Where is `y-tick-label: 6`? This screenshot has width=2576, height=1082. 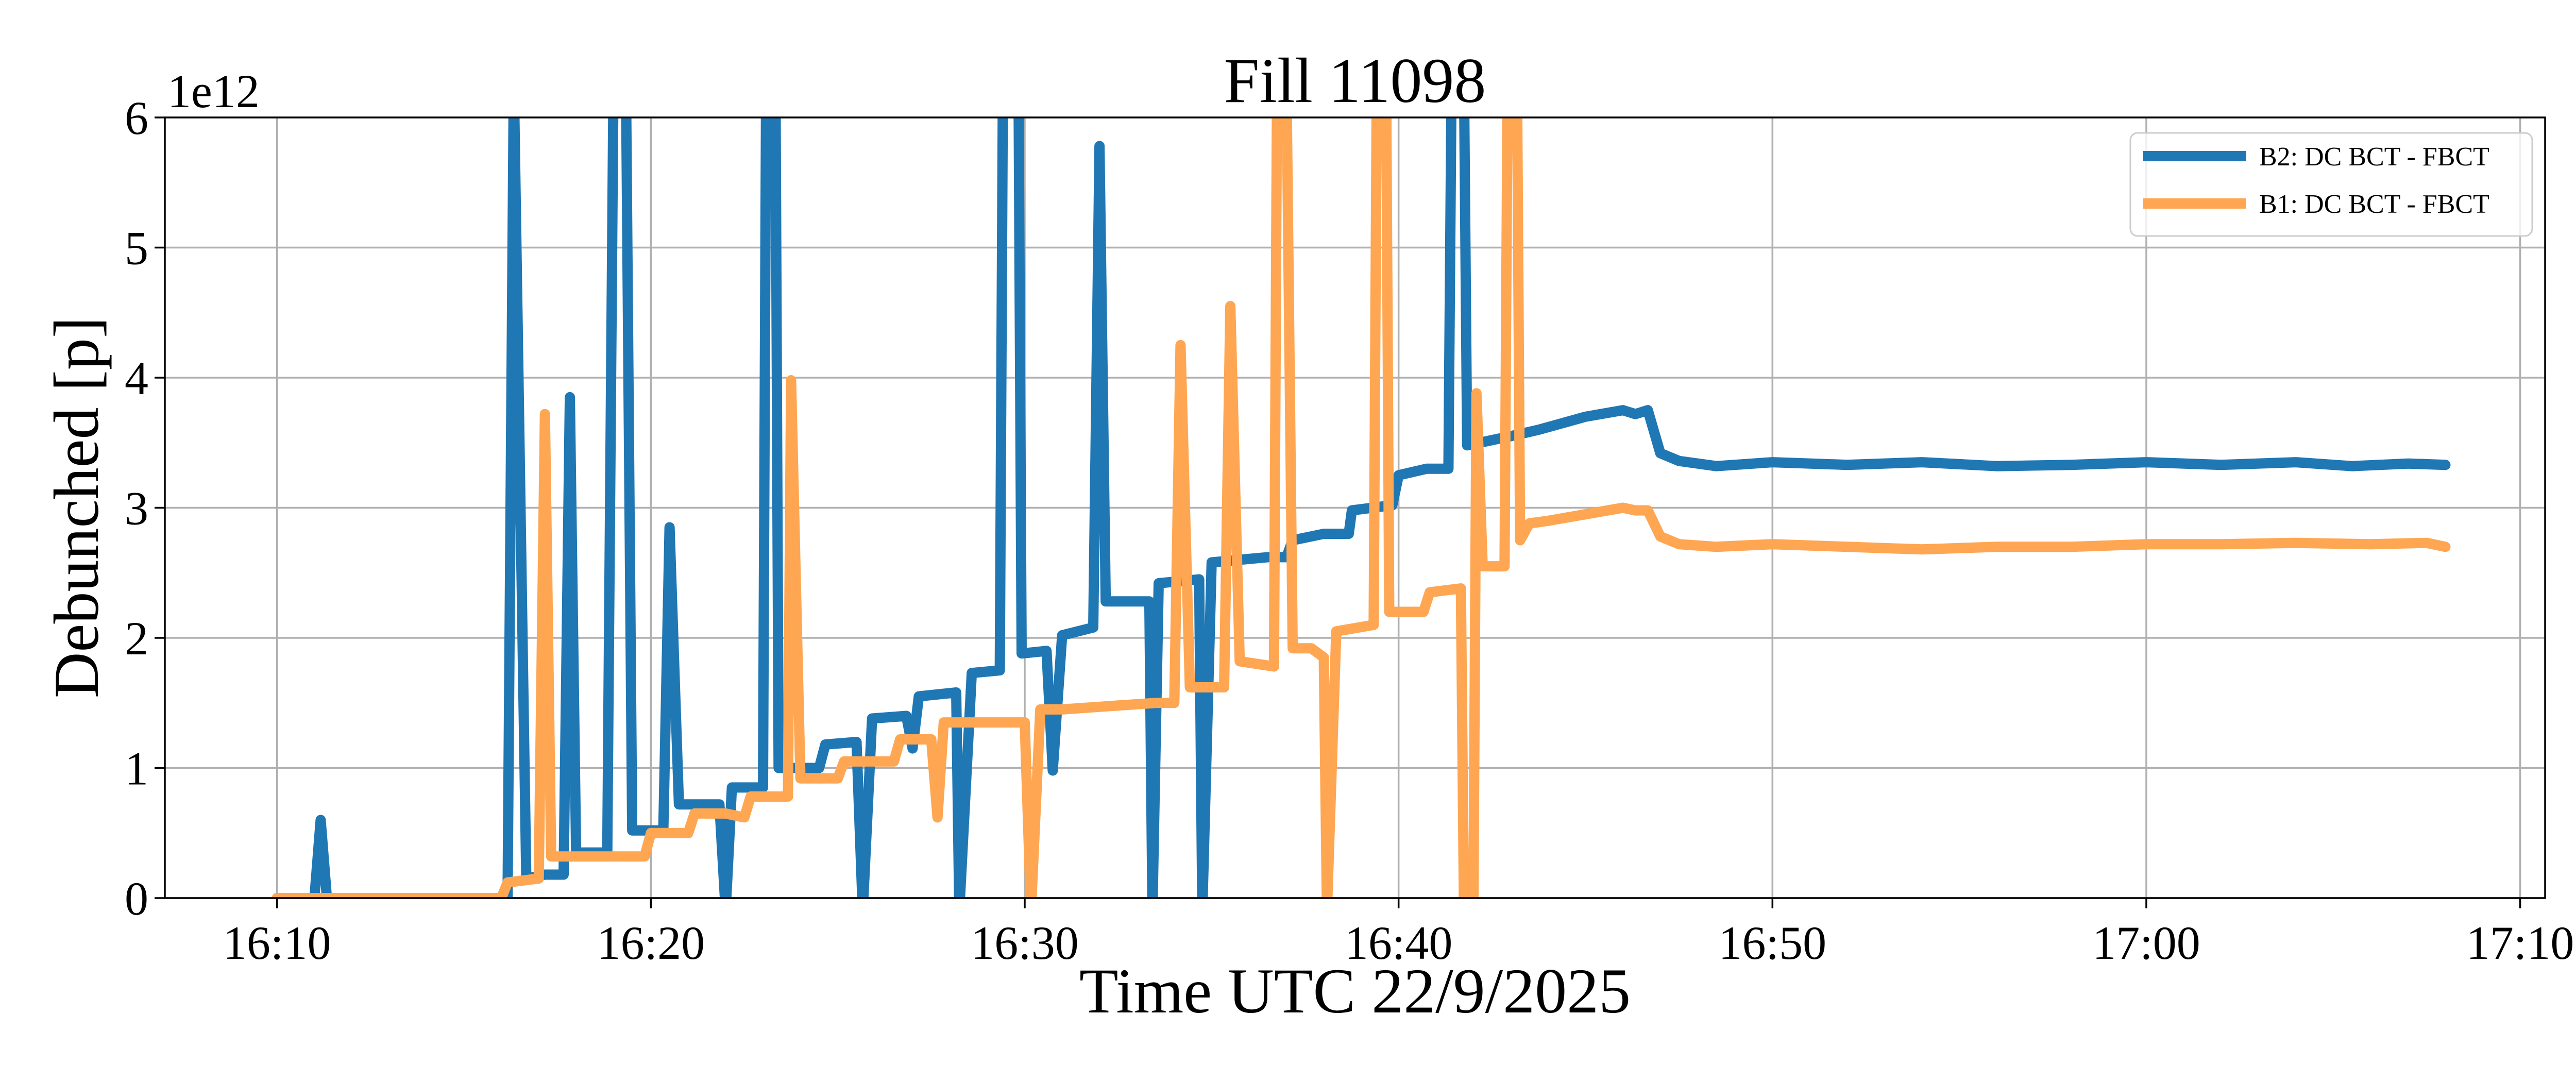
y-tick-label: 6 is located at coordinates (136, 118).